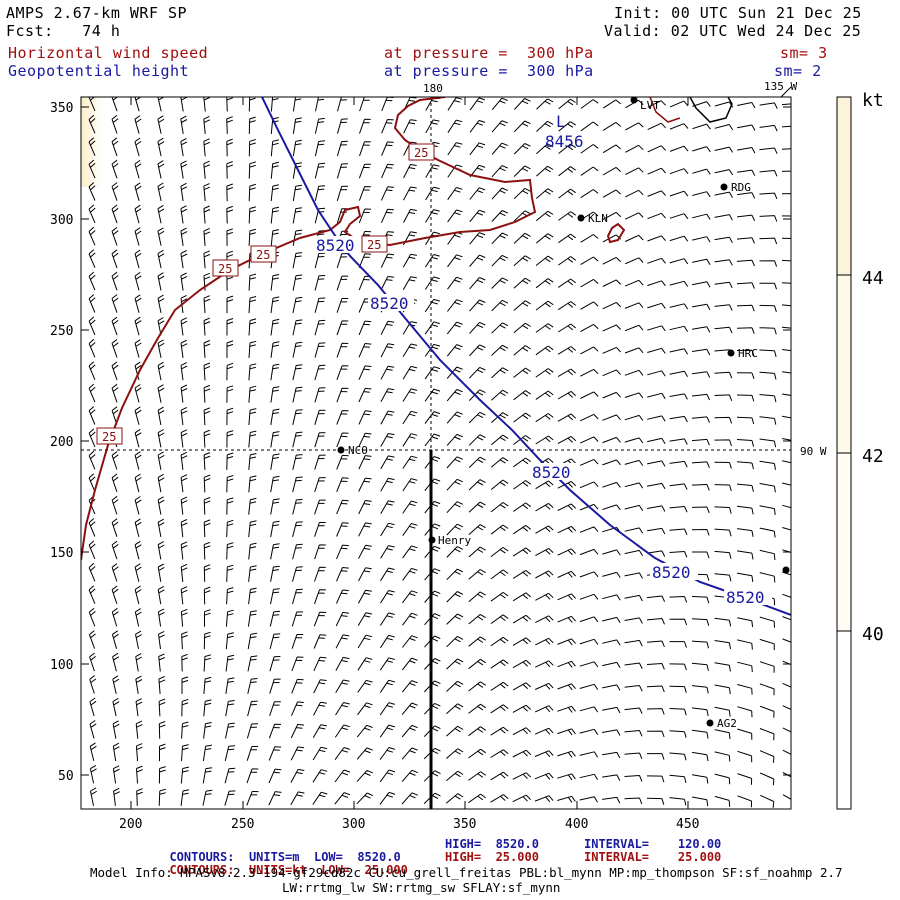 Image resolution: width=900 pixels, height=900 pixels. I want to click on valid-time: Valid: 02 UTC Wed 24 Dec 25, so click(733, 31).